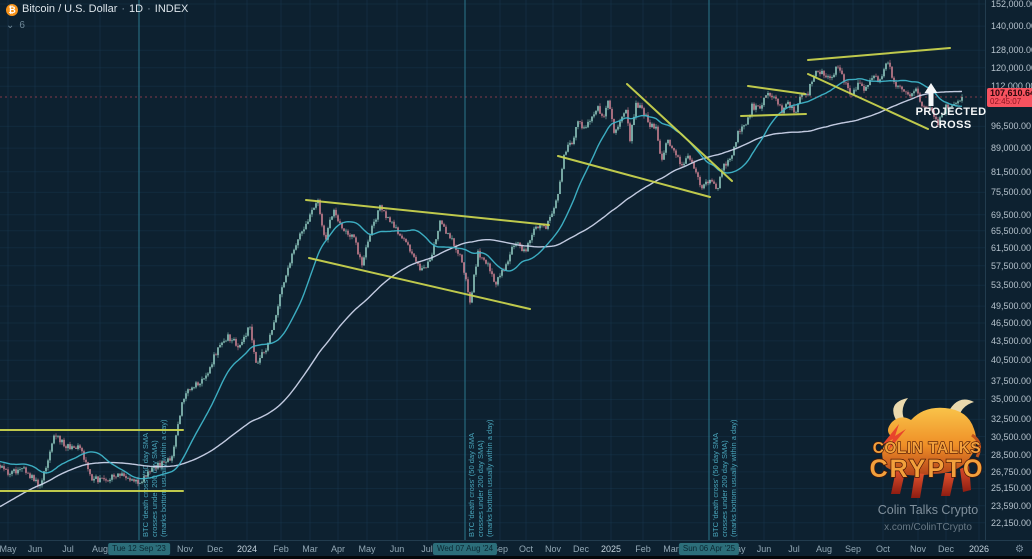  What do you see at coordinates (1011, 488) in the screenshot?
I see `price-tick: 25,150.00` at bounding box center [1011, 488].